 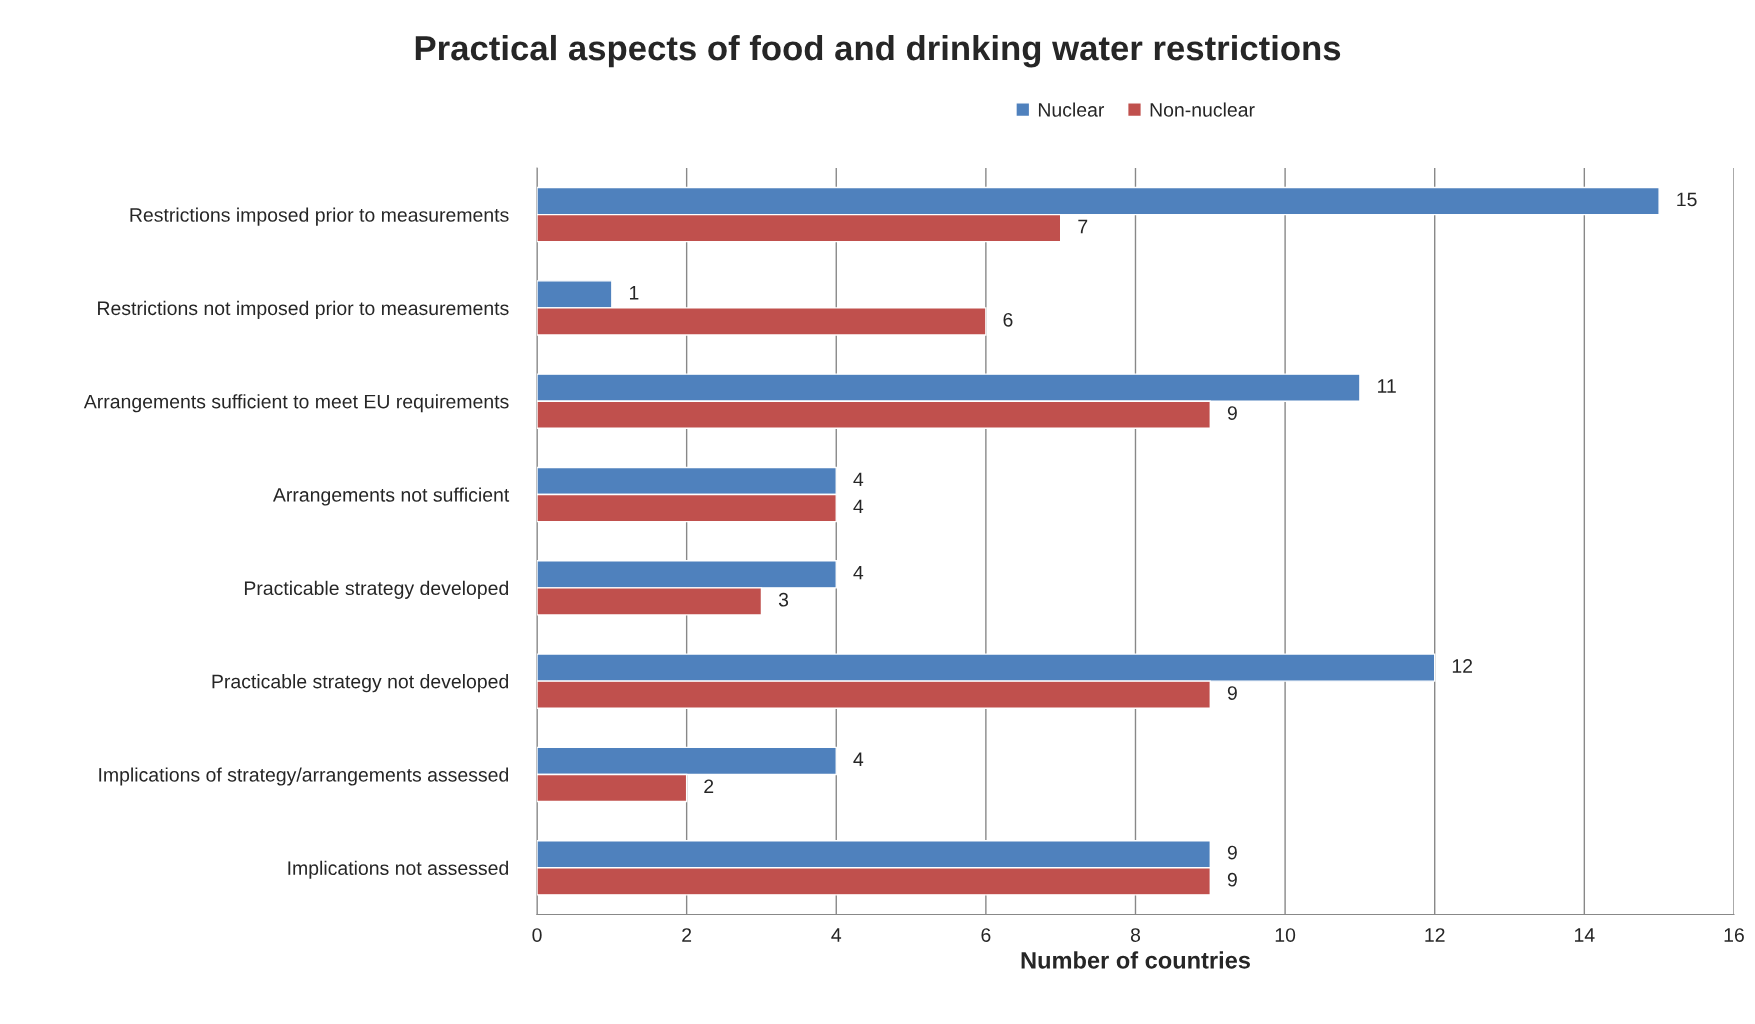 I want to click on x-tick-label: 2, so click(x=687, y=935).